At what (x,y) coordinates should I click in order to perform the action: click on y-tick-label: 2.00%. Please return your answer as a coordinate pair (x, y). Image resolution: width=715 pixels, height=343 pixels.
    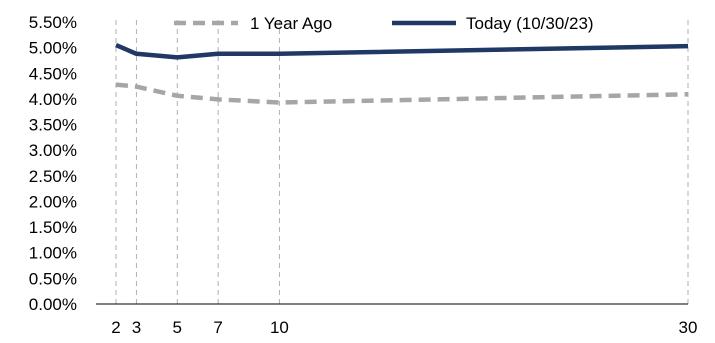
    Looking at the image, I should click on (53, 201).